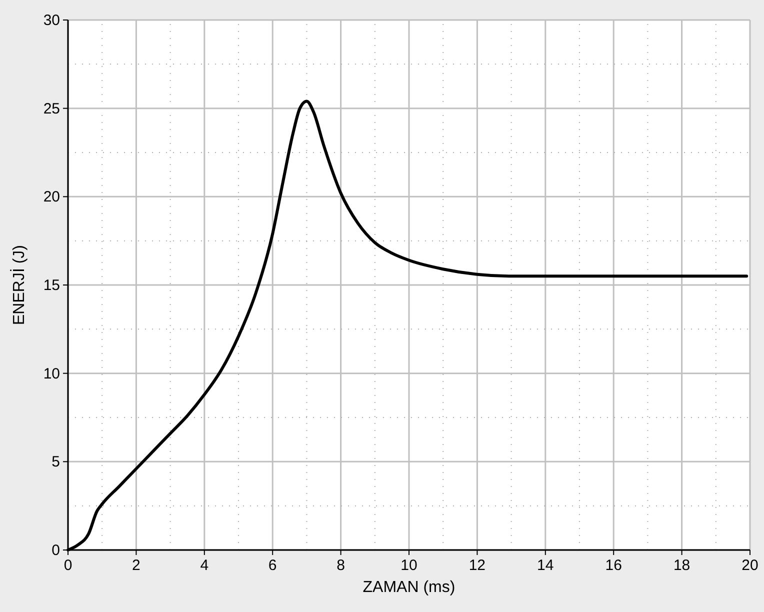 This screenshot has height=612, width=764. Describe the element at coordinates (51, 197) in the screenshot. I see `y-tick-label: 20` at that location.